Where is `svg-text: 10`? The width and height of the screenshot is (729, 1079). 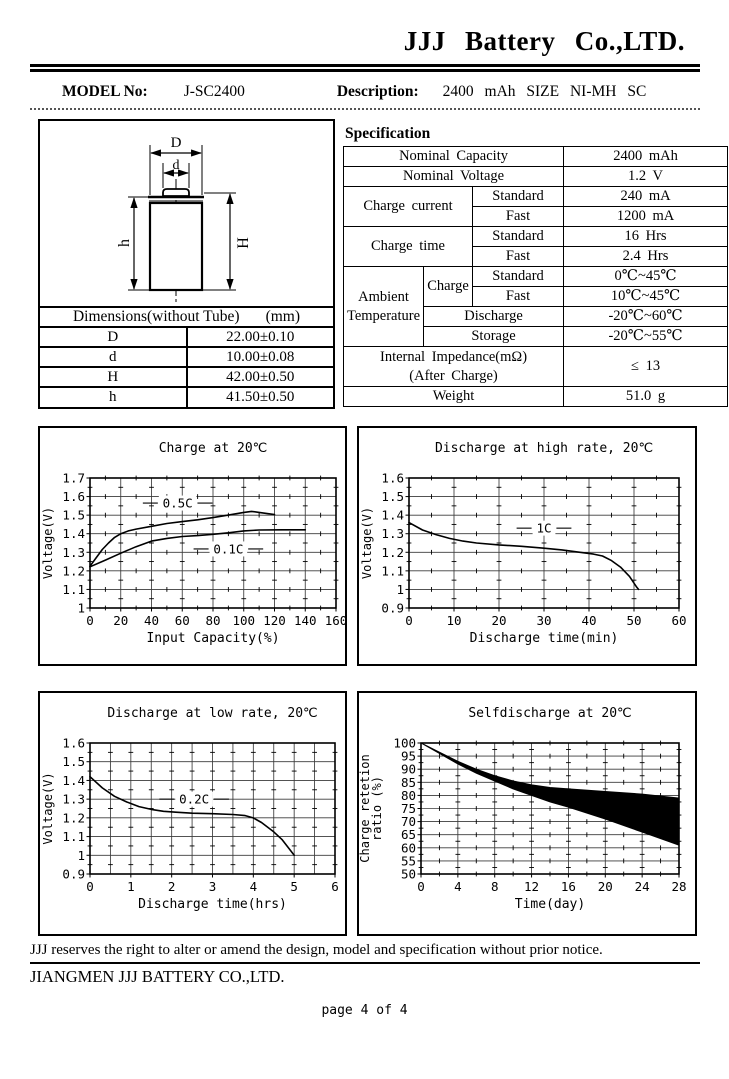 svg-text: 10 is located at coordinates (453, 620).